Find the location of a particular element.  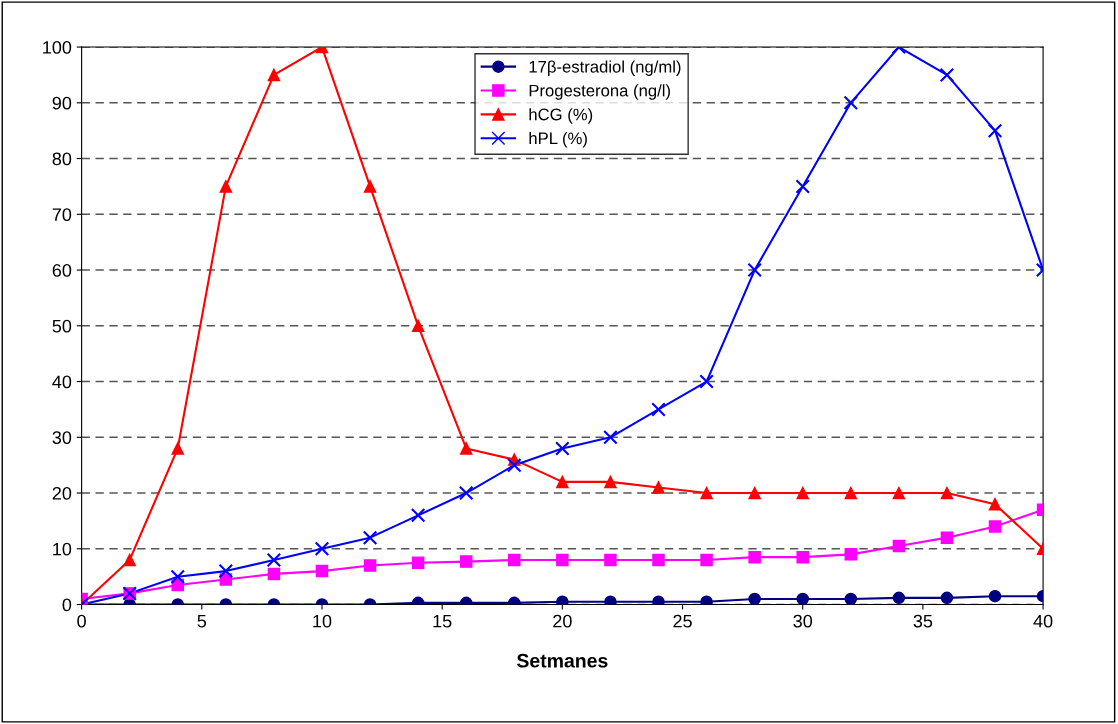

y-tick-label: 80 is located at coordinates (62, 159).